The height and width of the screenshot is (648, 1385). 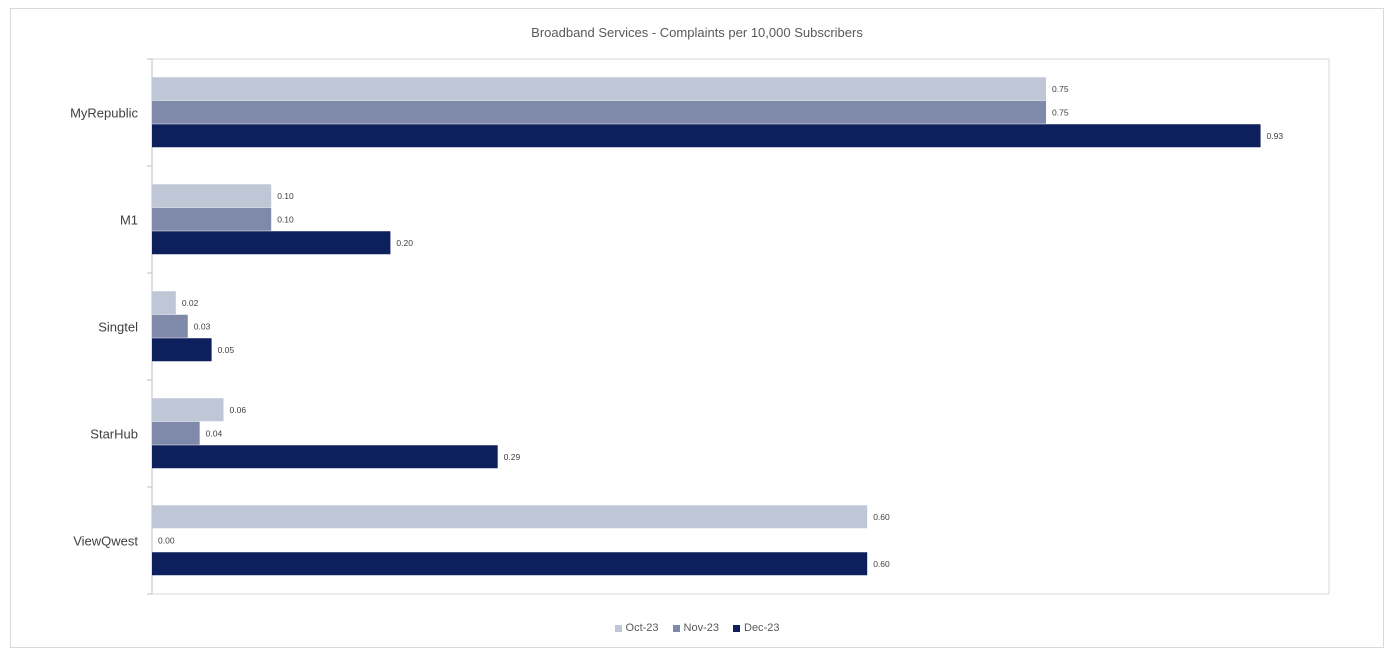 I want to click on legend-item-dec-23: Dec-23, so click(x=756, y=628).